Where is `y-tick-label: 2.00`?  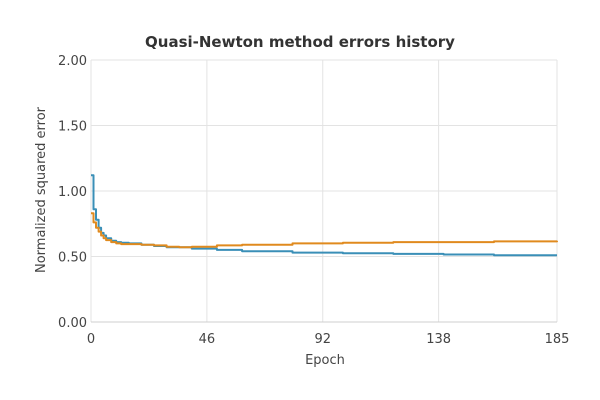 y-tick-label: 2.00 is located at coordinates (72, 61).